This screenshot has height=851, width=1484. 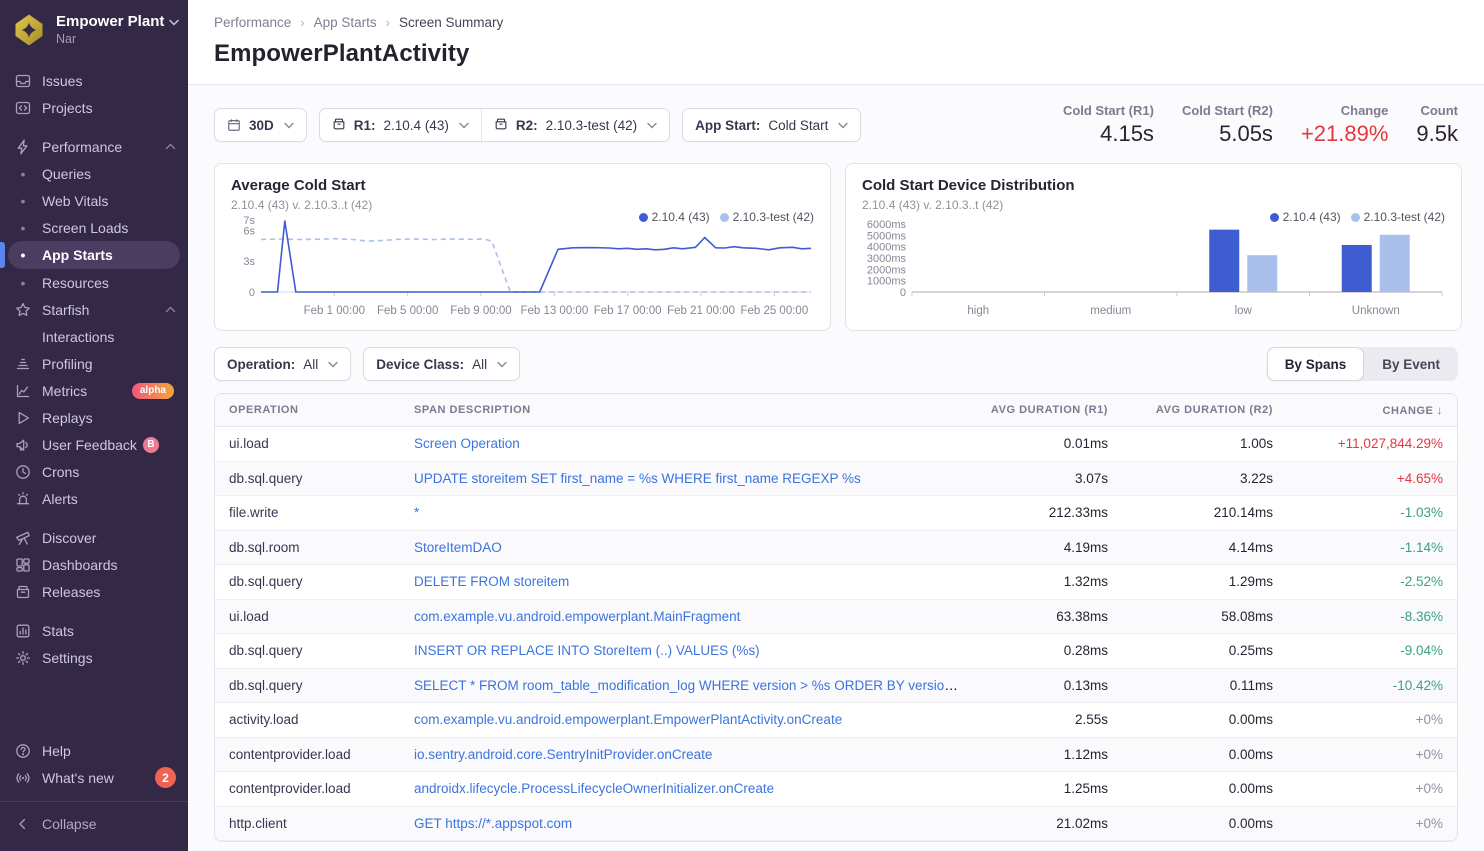 I want to click on sidebar-item-stats: Stats, so click(x=94, y=630).